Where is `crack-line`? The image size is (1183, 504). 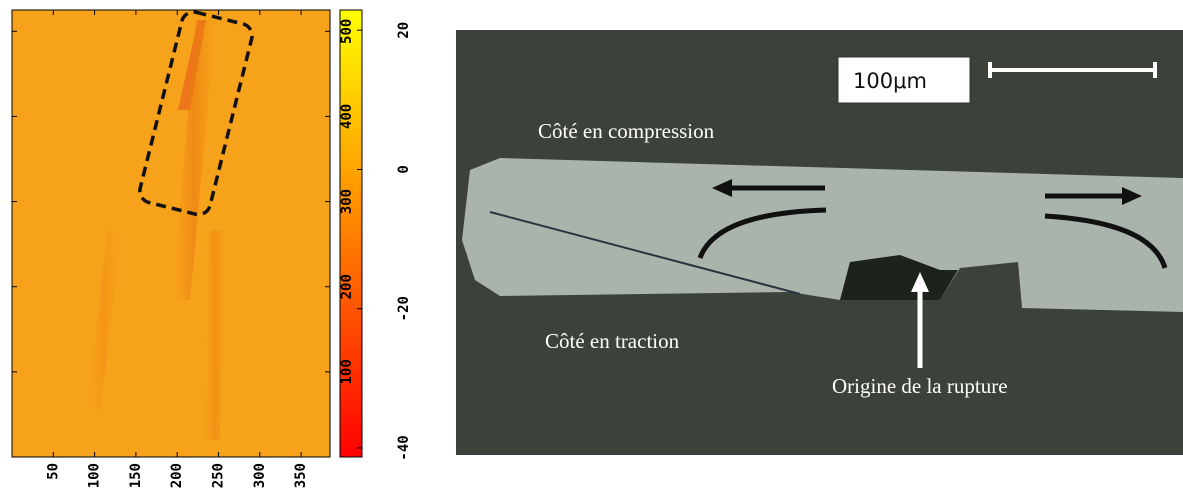
crack-line is located at coordinates (645, 253).